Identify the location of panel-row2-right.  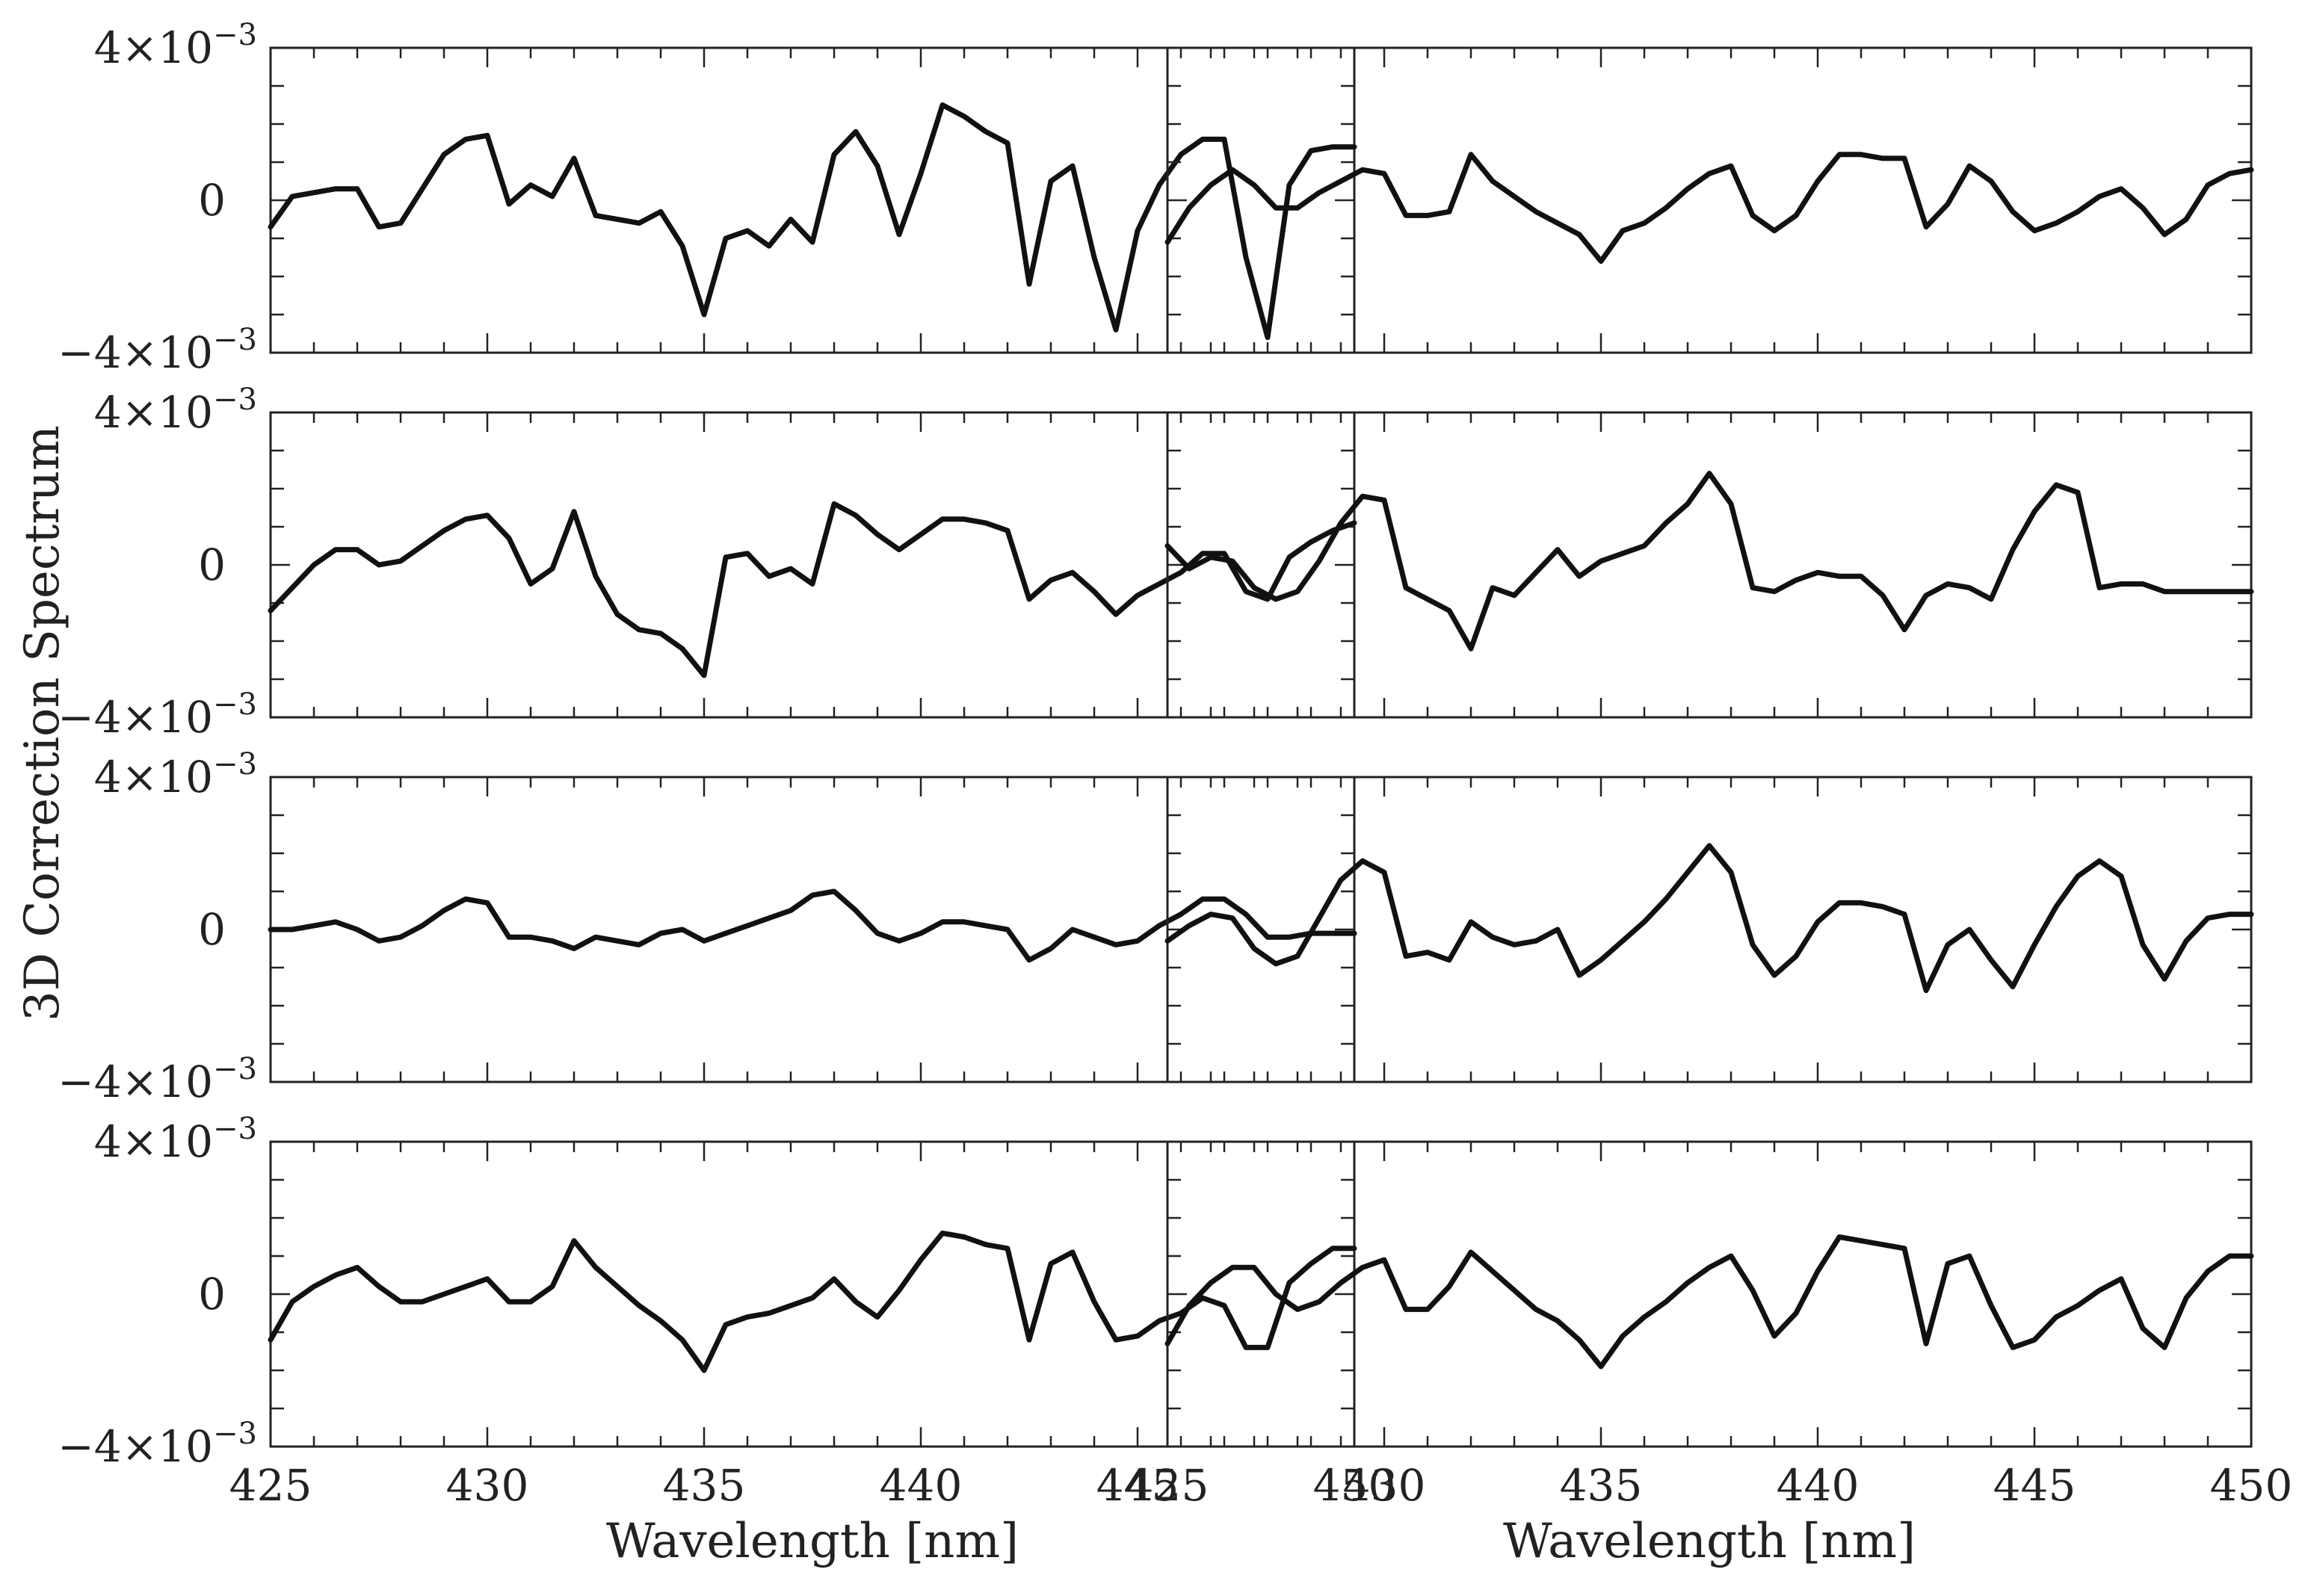
(1709, 565).